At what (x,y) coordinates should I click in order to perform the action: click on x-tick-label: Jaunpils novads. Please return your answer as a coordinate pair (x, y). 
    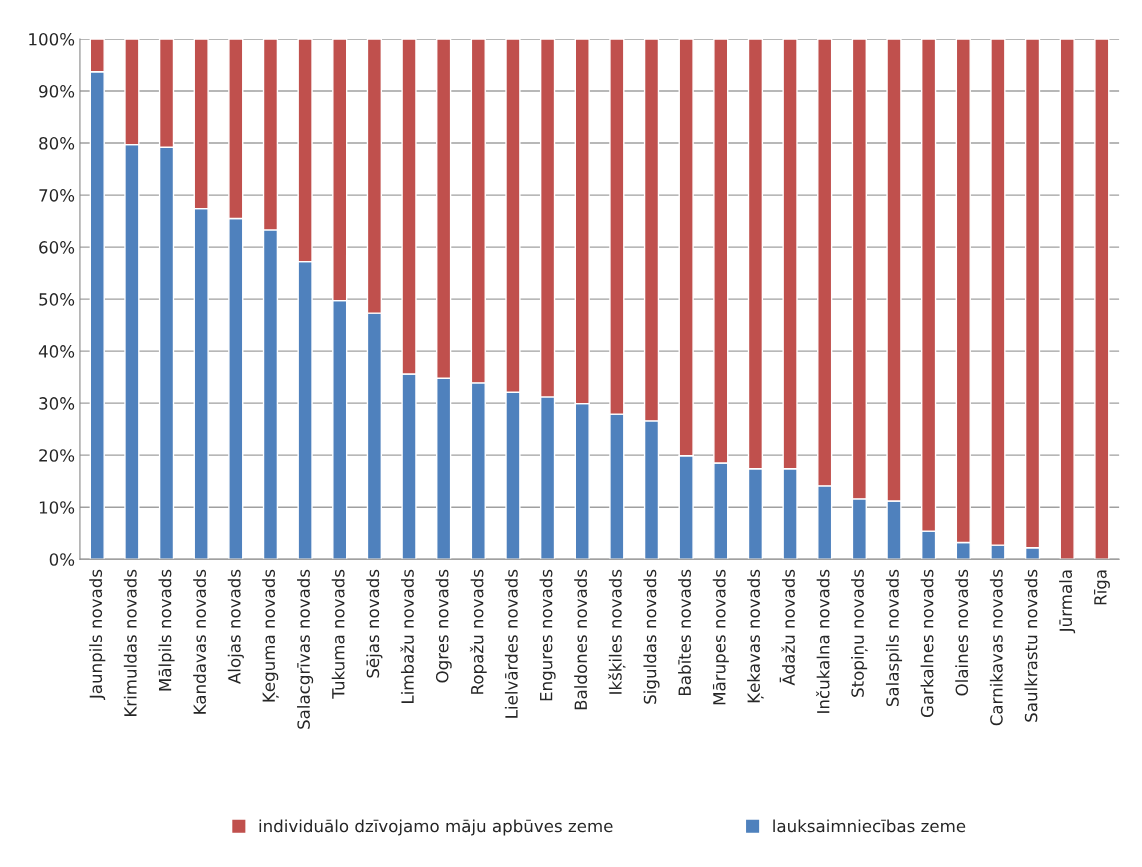
    Looking at the image, I should click on (97, 634).